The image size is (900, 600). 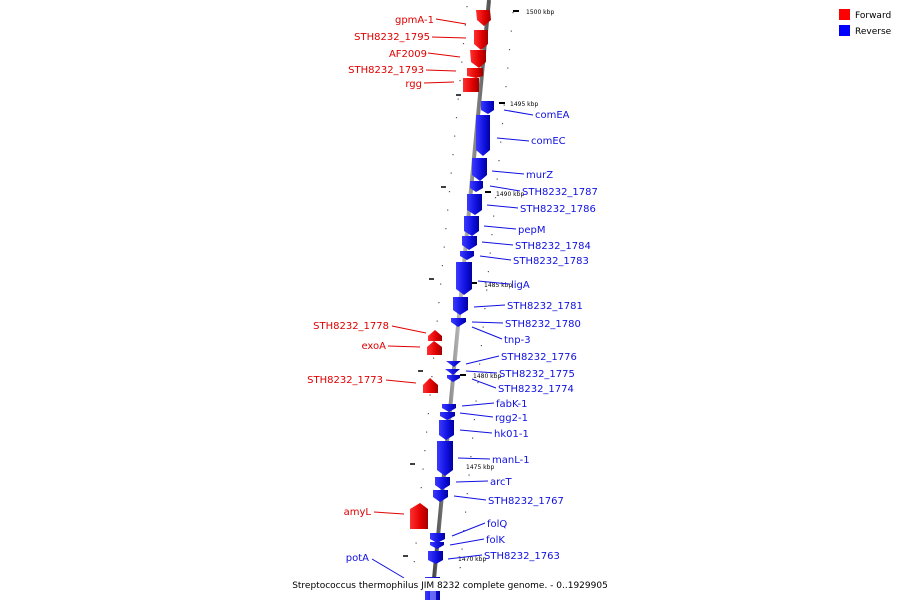 I want to click on gene-pepM, so click(x=471, y=226).